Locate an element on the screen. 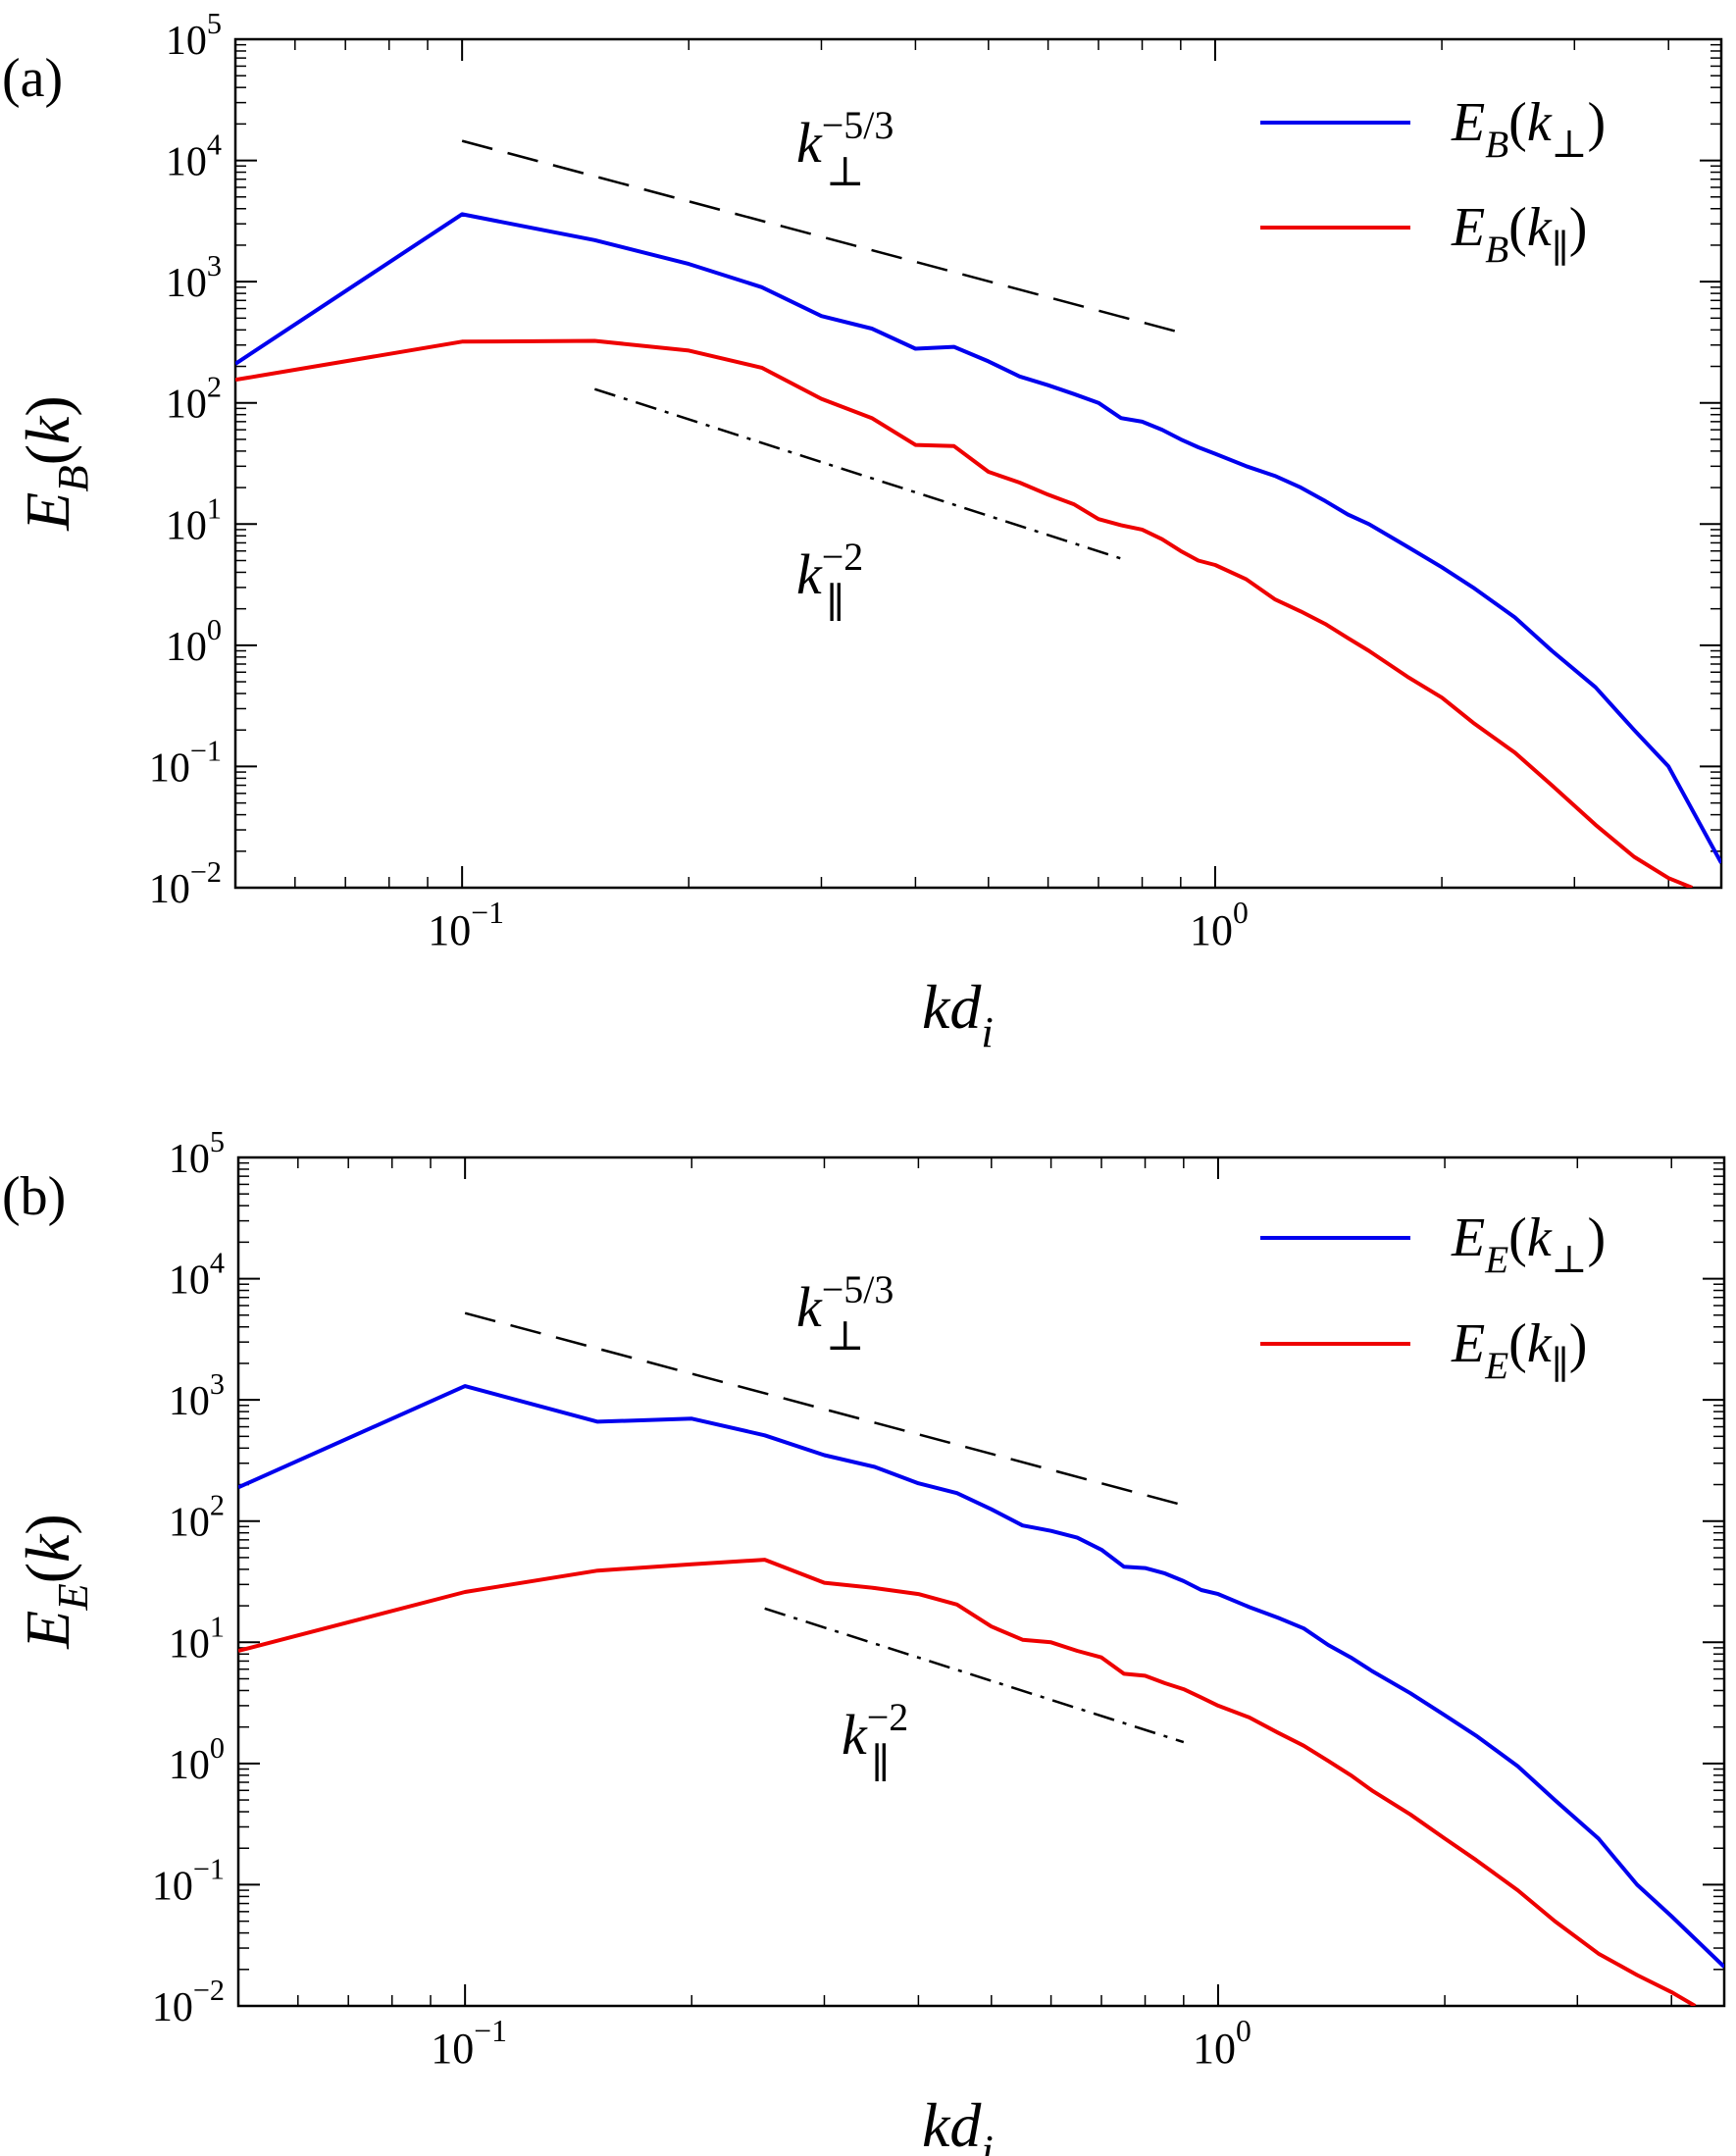 The image size is (1736, 2156). y-axis-label-part: B is located at coordinates (73, 478).